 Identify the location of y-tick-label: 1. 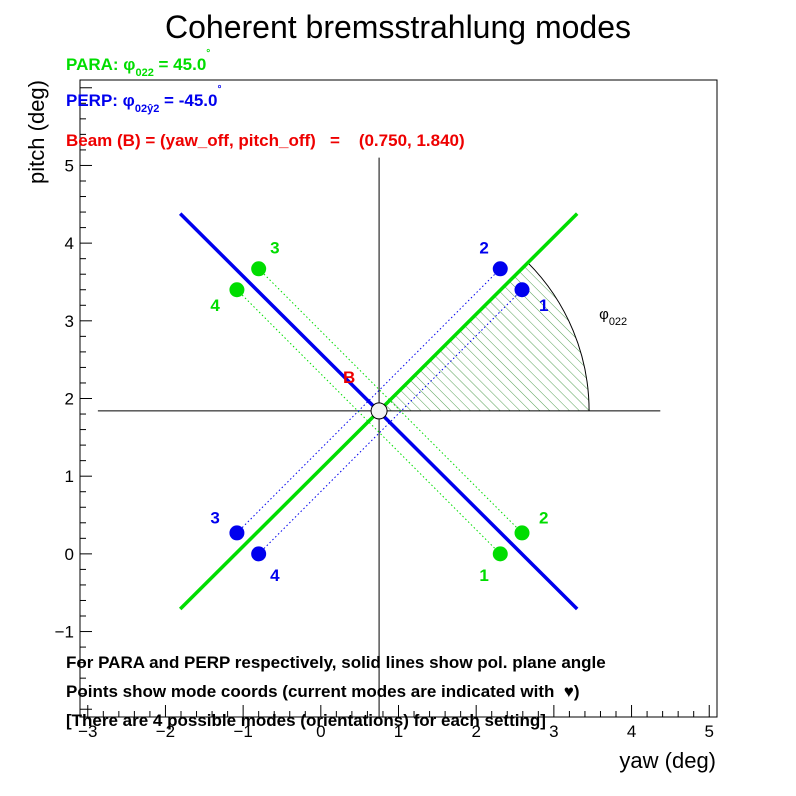
(69, 476).